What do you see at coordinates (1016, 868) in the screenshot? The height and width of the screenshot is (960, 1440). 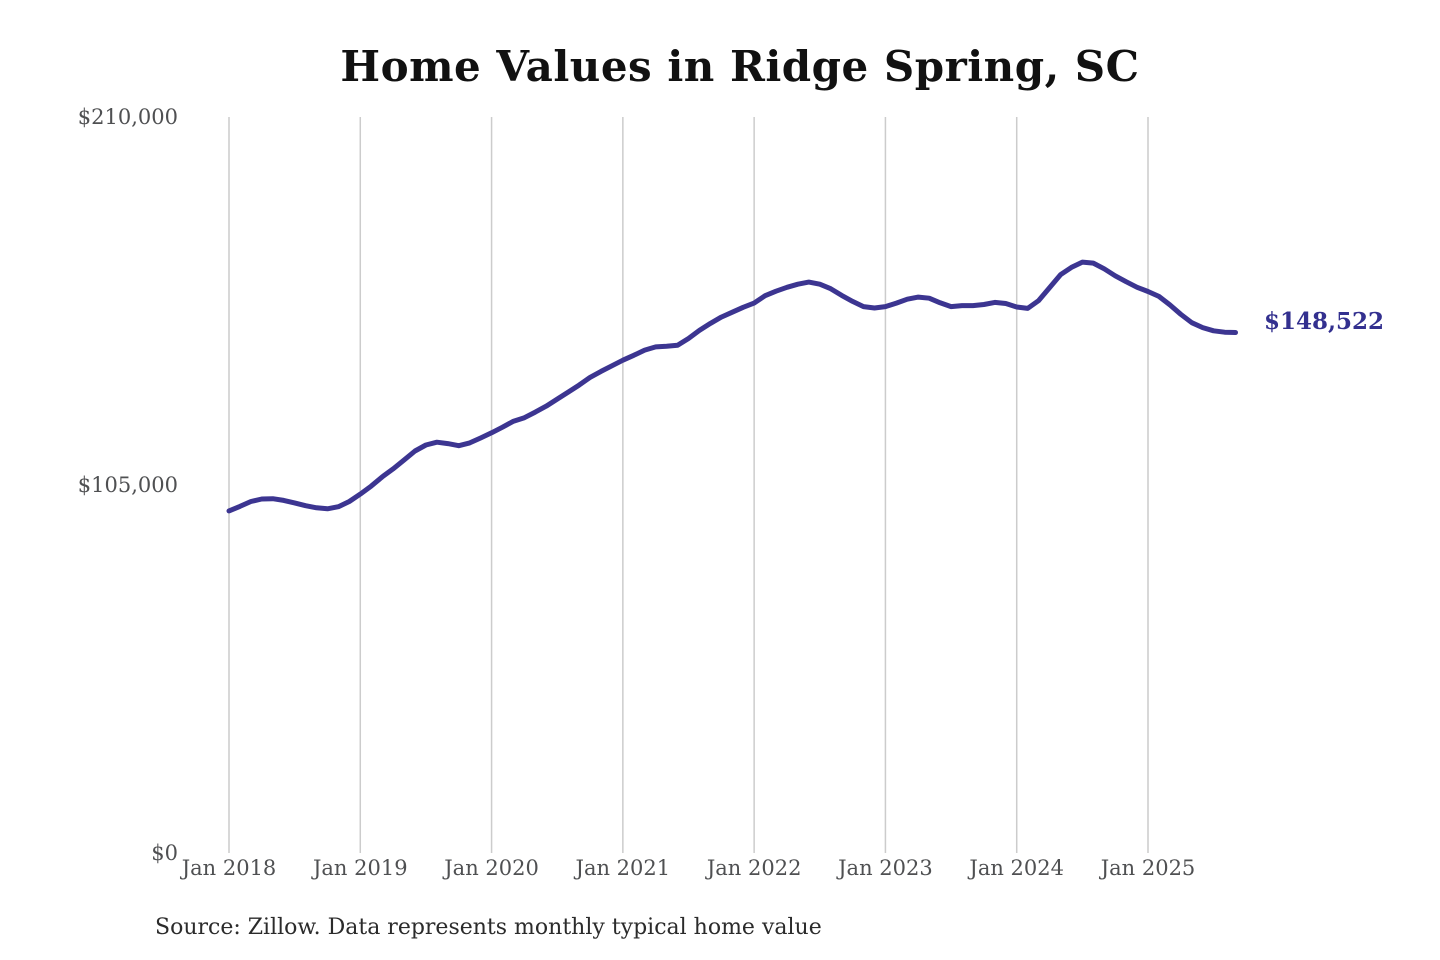 I see `x-axis-label: Jan 2024` at bounding box center [1016, 868].